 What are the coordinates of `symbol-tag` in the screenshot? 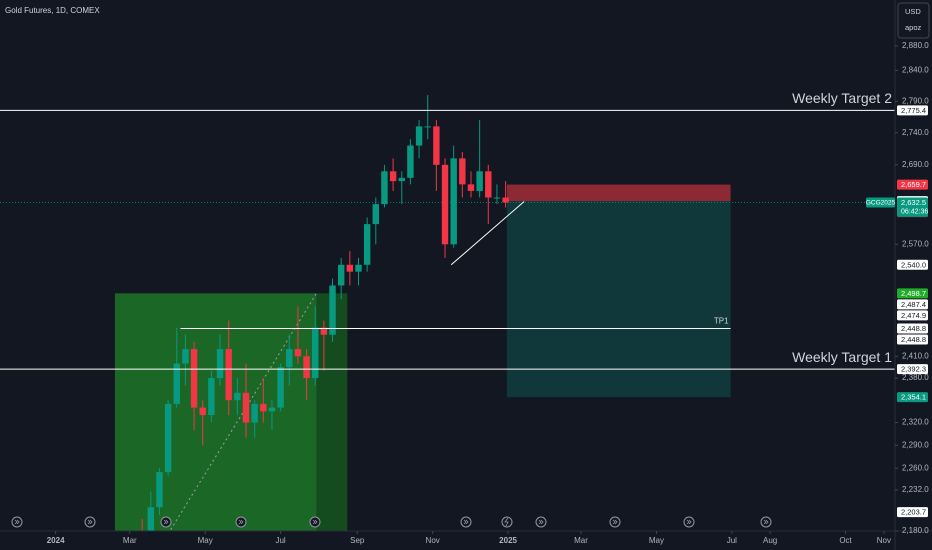 It's located at (880, 202).